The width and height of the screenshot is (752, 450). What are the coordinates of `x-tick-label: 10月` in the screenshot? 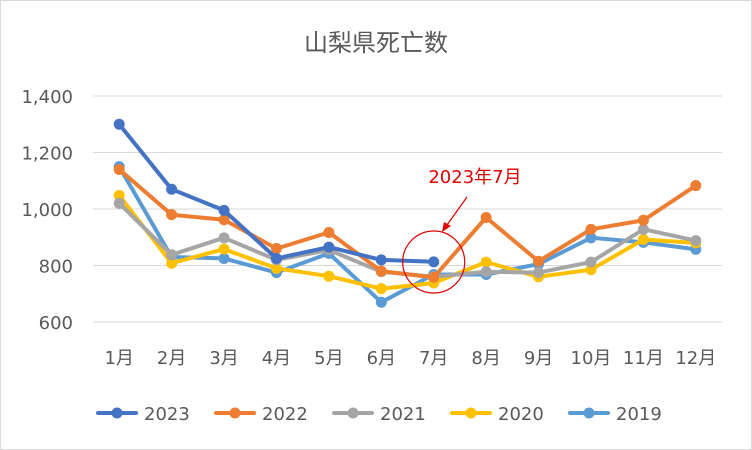 It's located at (591, 358).